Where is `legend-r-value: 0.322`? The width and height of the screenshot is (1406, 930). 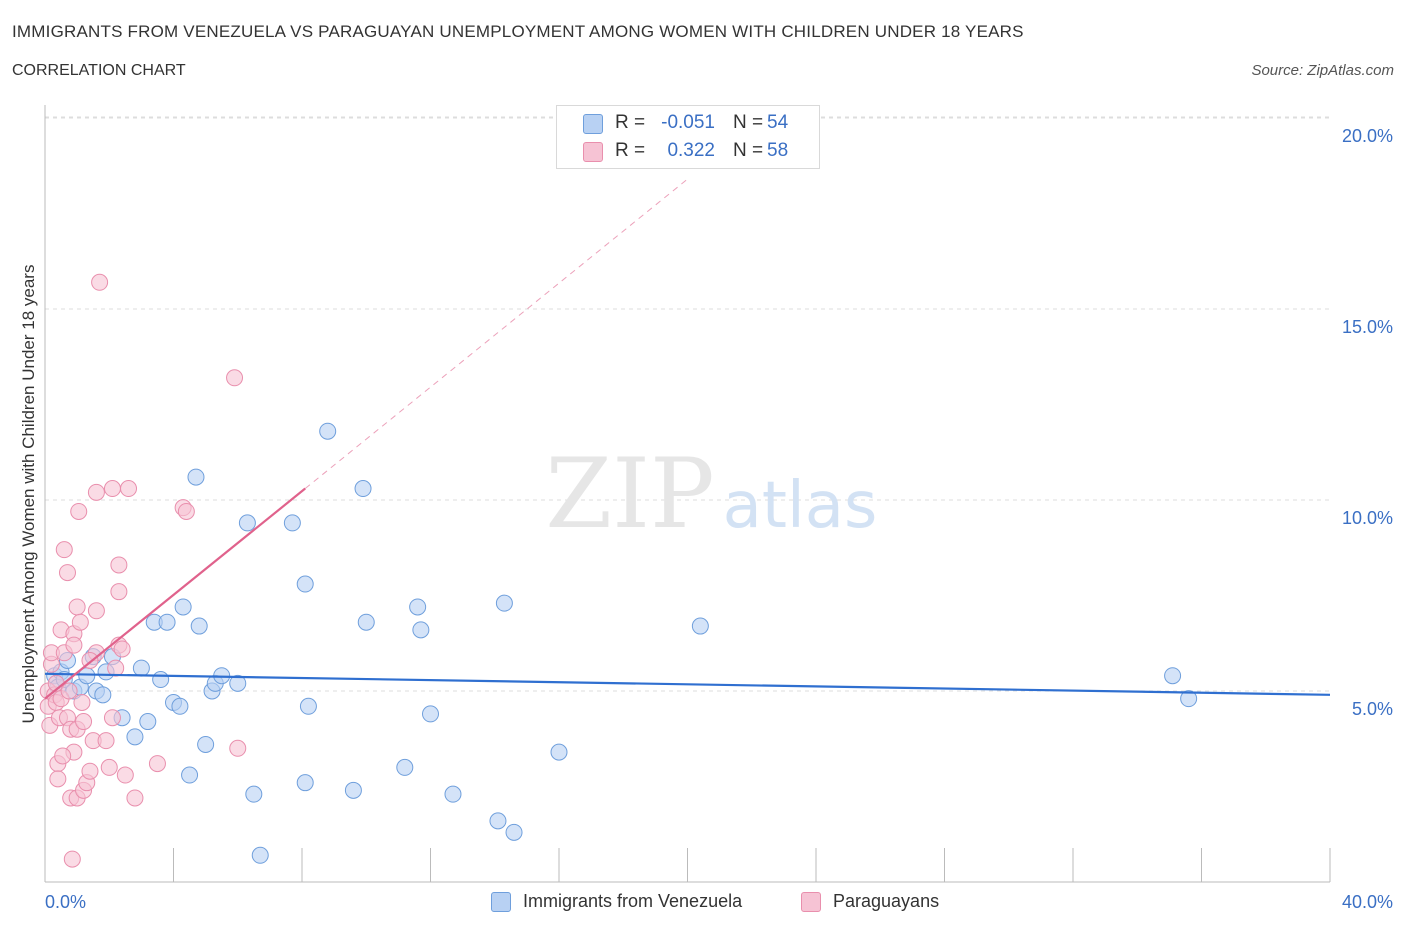
legend-r-value: 0.322 is located at coordinates (691, 150).